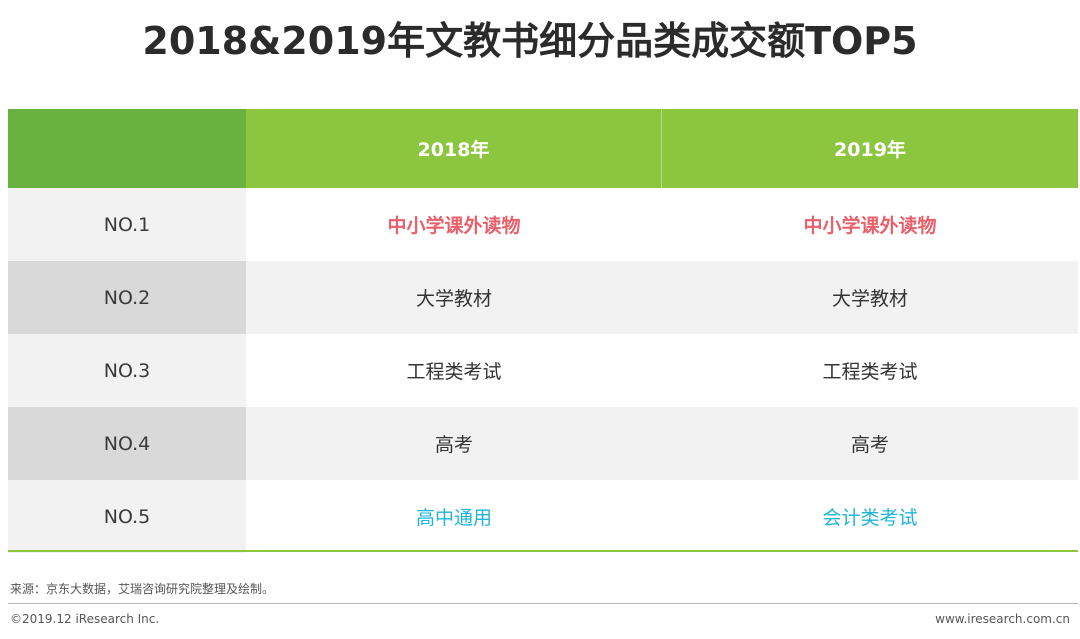 The image size is (1080, 639). Describe the element at coordinates (530, 41) in the screenshot. I see `page-title: 2018&2019年文教书细分品类成交额TOP5` at that location.